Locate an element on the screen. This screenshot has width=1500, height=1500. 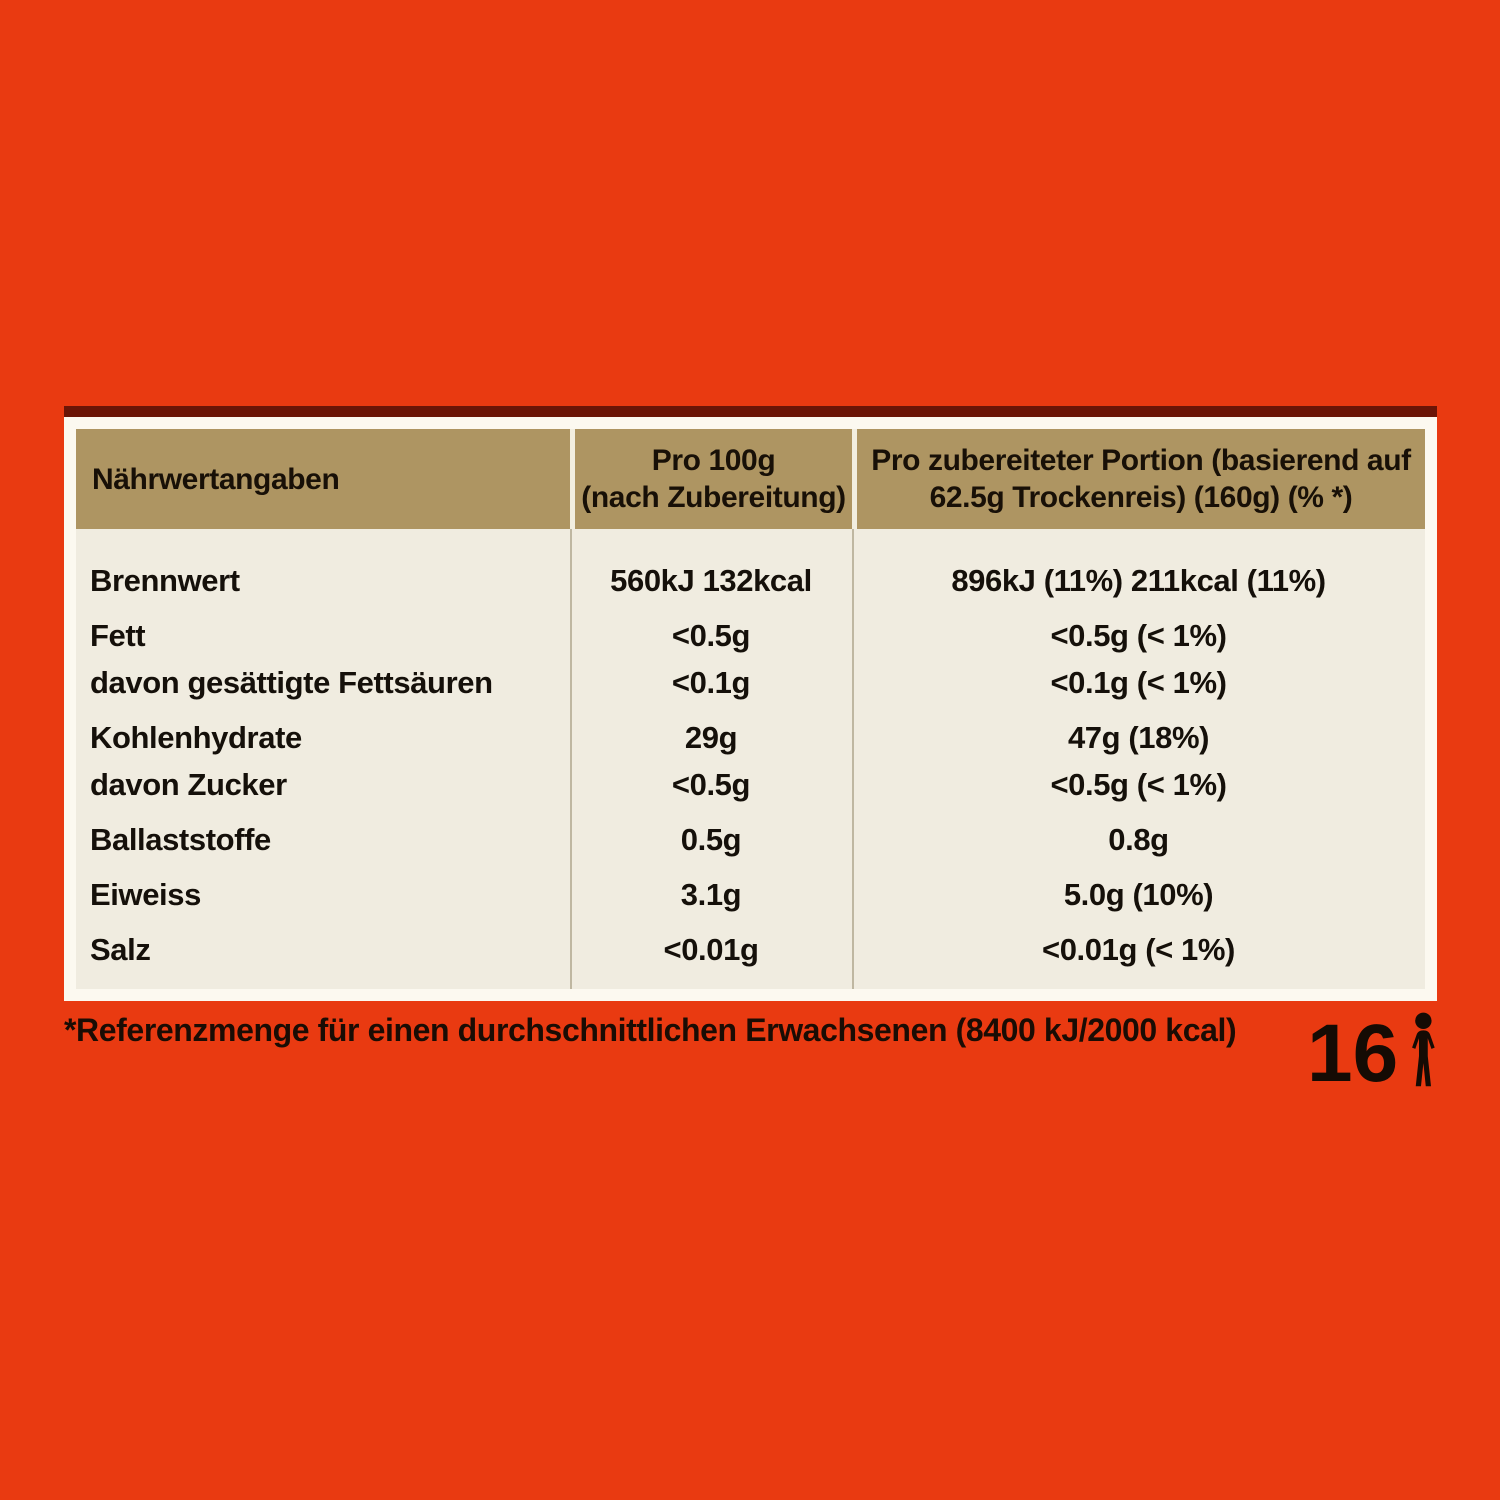
per-portion-value: 5.0g (10%) is located at coordinates (1138, 894).